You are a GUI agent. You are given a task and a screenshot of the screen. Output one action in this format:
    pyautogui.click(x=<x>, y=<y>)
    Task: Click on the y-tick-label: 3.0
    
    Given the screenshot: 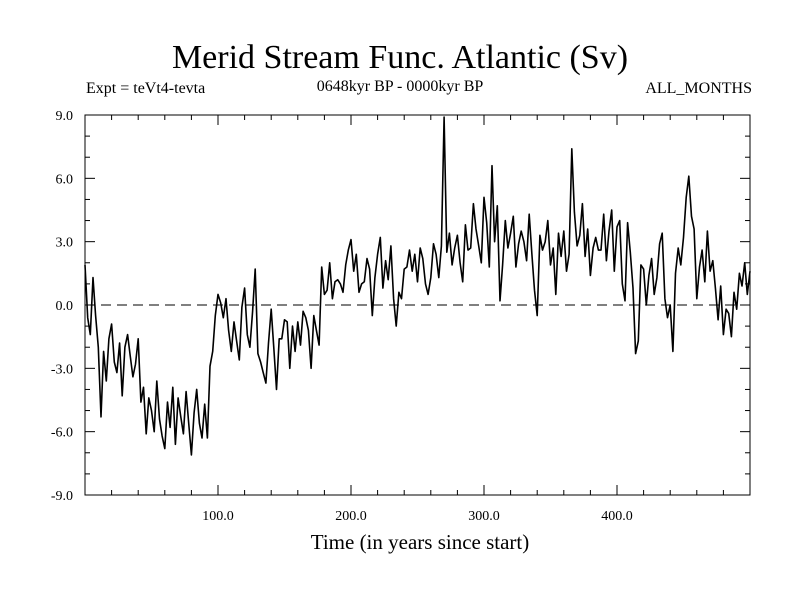 What is the action you would take?
    pyautogui.click(x=65, y=243)
    